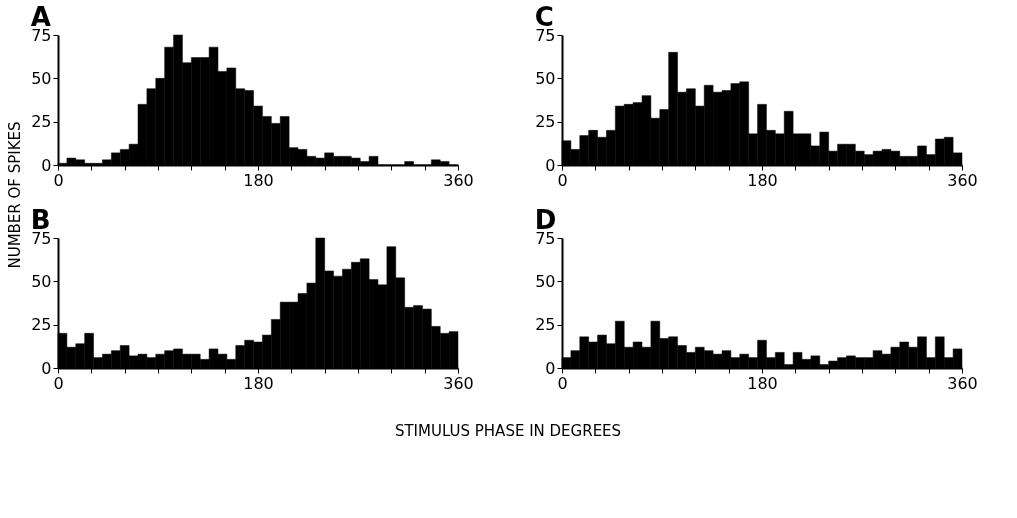 The image size is (1017, 518). Describe the element at coordinates (15, 195) in the screenshot. I see `text: NUMBER OF SPIKES` at that location.